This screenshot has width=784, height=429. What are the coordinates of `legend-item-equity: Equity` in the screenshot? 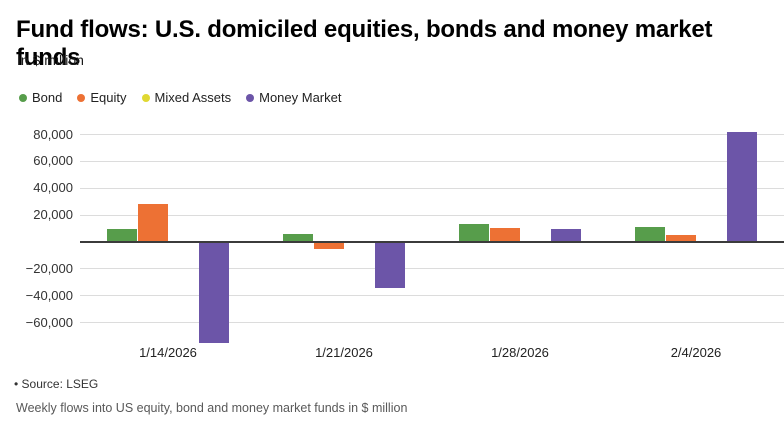 It's located at (102, 97).